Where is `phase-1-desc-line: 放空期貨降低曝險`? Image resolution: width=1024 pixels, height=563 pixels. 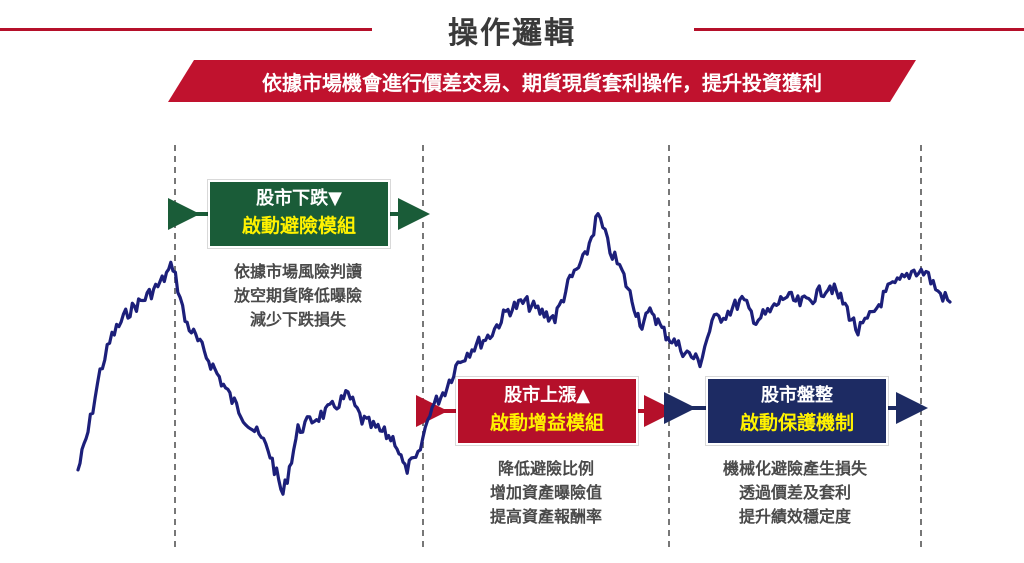
phase-1-desc-line: 放空期貨降低曝險 is located at coordinates (297, 295).